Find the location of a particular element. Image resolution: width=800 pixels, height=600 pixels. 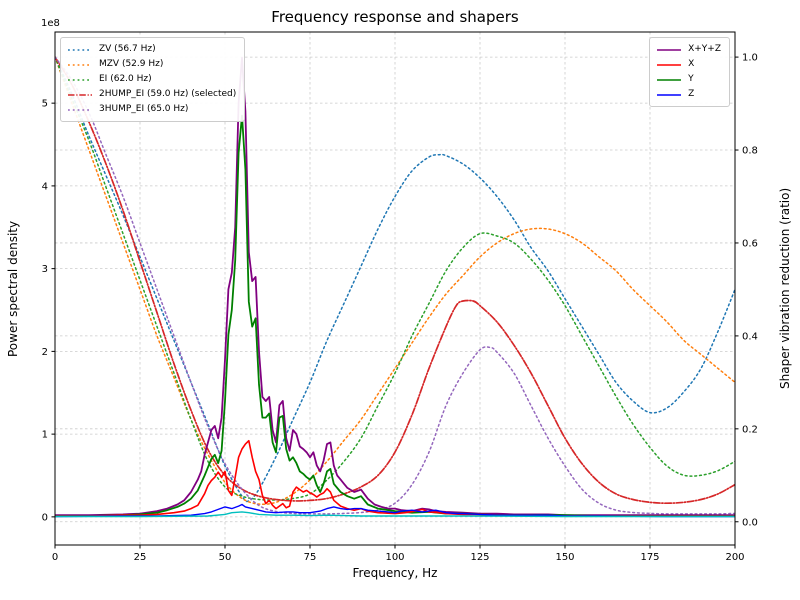

legend-psd: X+Y+Z X Y Z is located at coordinates (689, 72).